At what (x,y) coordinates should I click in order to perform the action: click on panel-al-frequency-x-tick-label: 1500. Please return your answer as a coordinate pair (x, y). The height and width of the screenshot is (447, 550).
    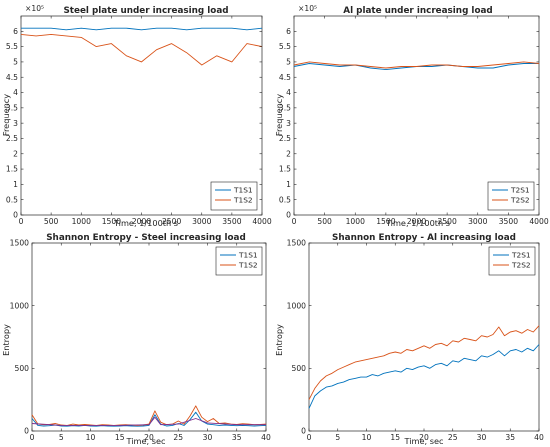
    Looking at the image, I should click on (385, 221).